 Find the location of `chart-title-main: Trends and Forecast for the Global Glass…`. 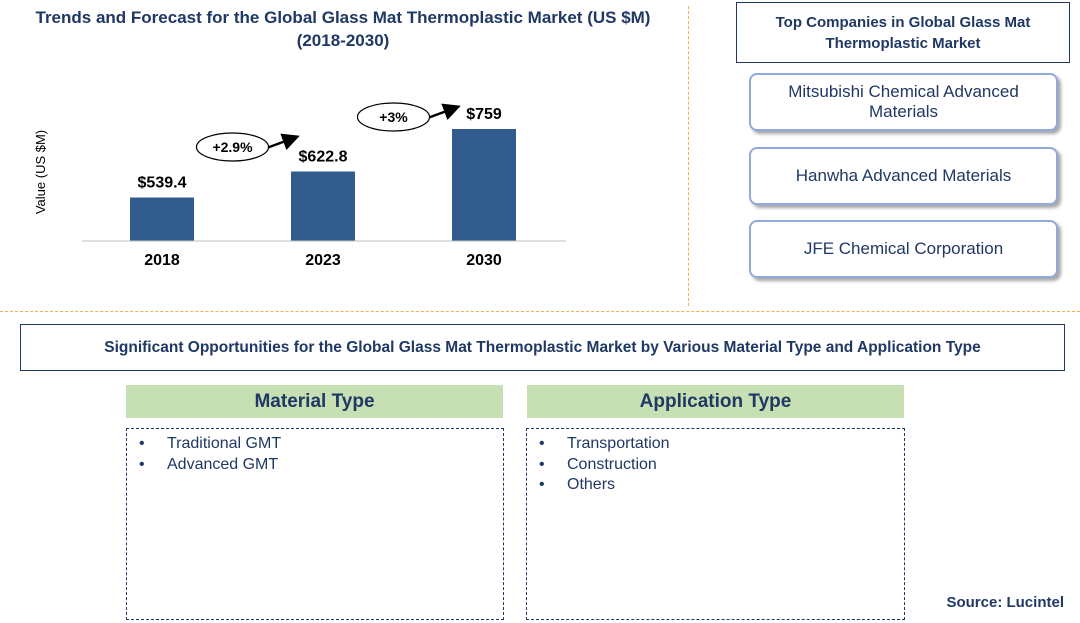

chart-title-main: Trends and Forecast for the Global Glass… is located at coordinates (343, 17).